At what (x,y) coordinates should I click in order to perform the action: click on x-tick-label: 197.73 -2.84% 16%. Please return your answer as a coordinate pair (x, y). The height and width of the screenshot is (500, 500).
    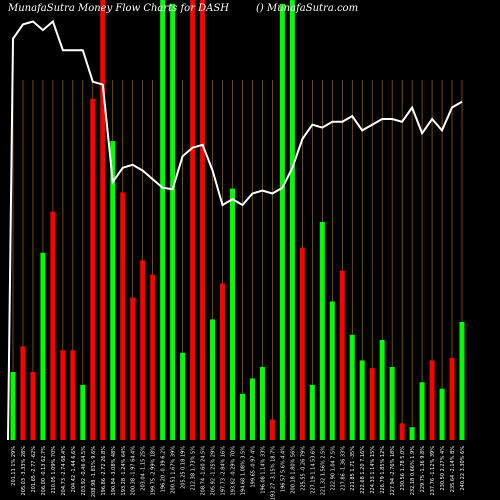
    Looking at the image, I should click on (224, 471).